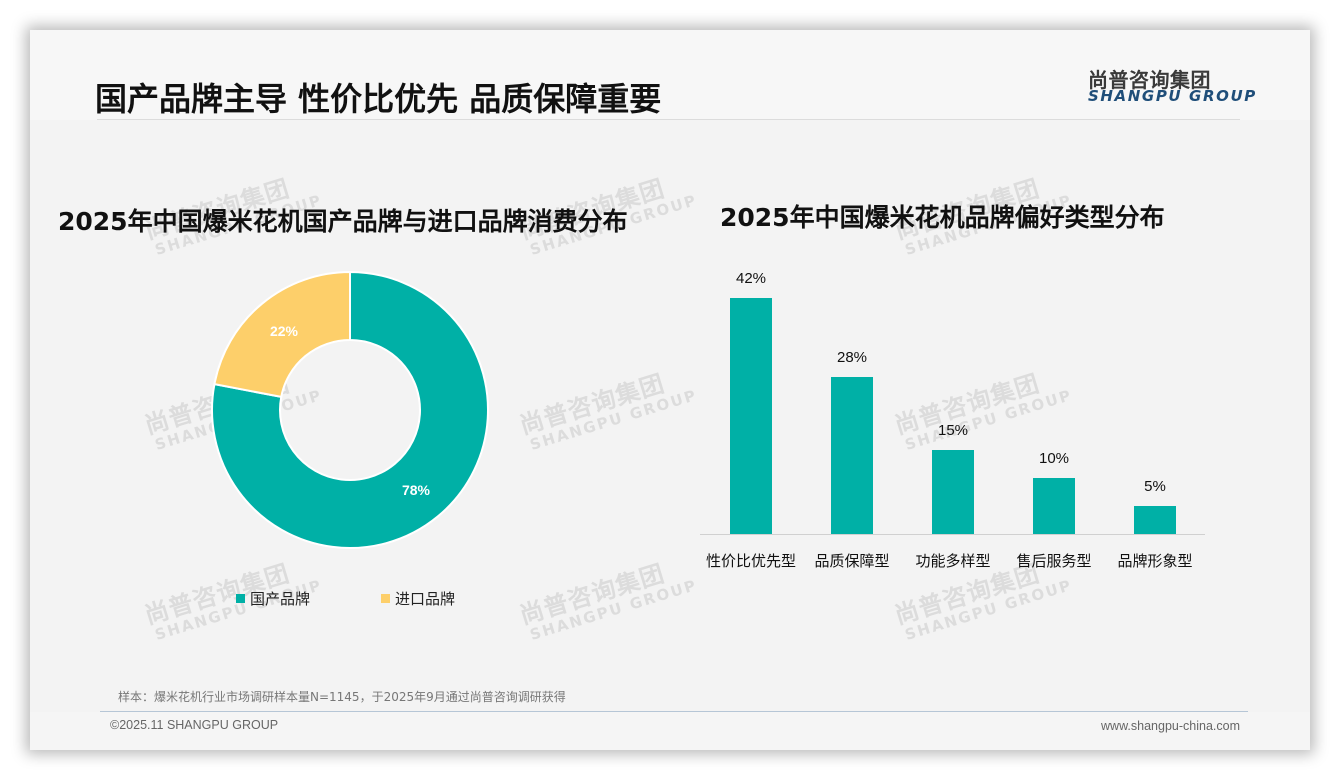 The height and width of the screenshot is (780, 1340). What do you see at coordinates (194, 725) in the screenshot?
I see `copyright-text: ©2025.11 SHANGPU GROUP` at bounding box center [194, 725].